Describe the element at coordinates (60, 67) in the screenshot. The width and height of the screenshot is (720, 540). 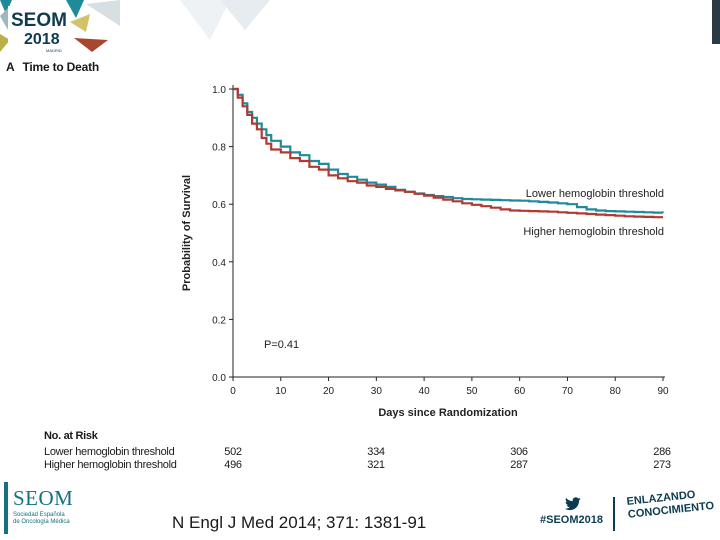
I see `panel-title-text: Time to Death` at that location.